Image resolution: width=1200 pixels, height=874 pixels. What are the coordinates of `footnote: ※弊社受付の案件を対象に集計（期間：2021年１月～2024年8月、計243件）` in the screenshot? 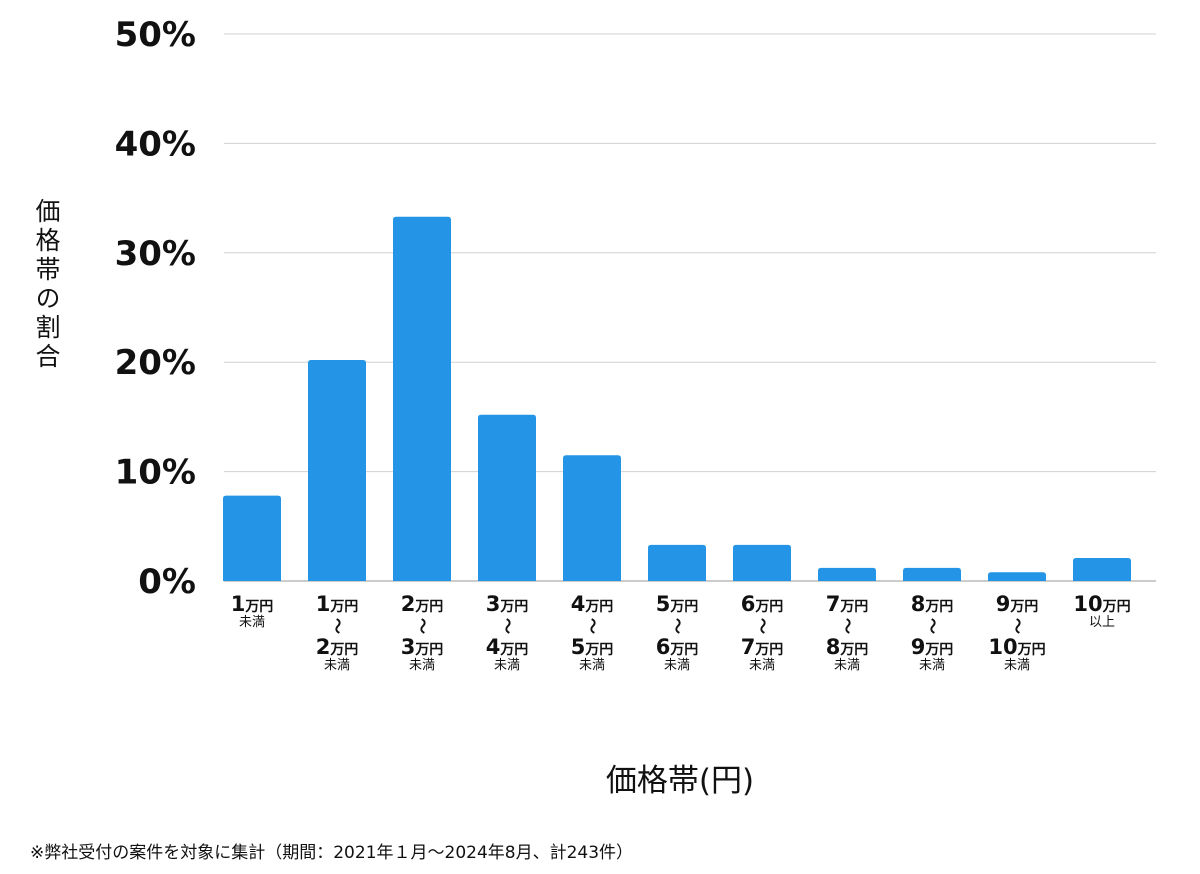 It's located at (332, 853).